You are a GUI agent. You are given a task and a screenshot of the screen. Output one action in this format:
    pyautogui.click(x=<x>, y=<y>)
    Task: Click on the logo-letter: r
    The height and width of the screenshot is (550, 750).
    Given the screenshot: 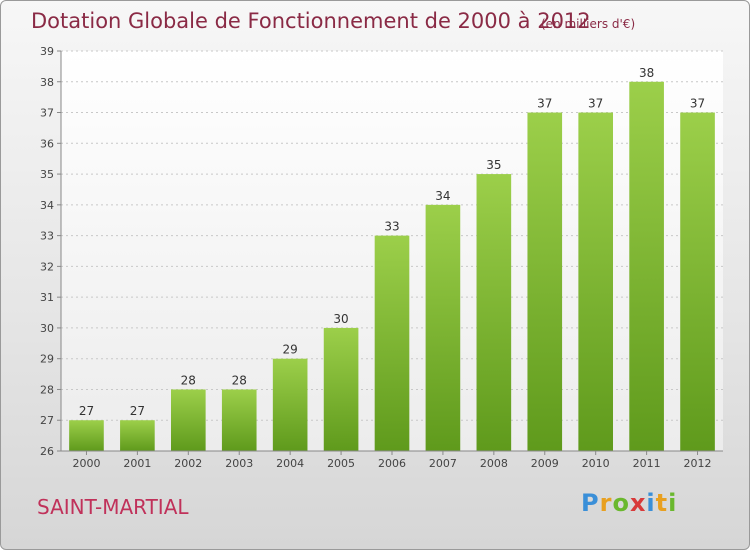 What is the action you would take?
    pyautogui.click(x=606, y=503)
    